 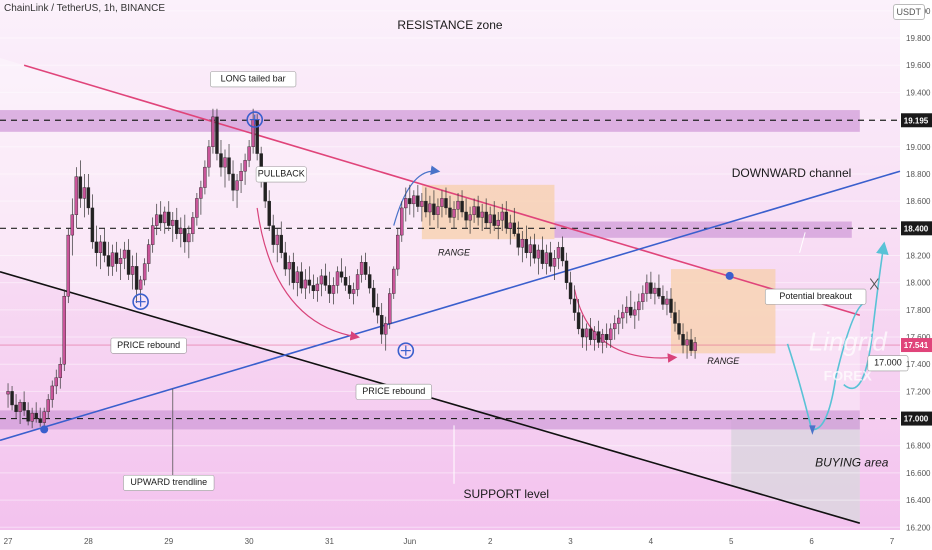 I want to click on price-label: 18.400, so click(x=916, y=228).